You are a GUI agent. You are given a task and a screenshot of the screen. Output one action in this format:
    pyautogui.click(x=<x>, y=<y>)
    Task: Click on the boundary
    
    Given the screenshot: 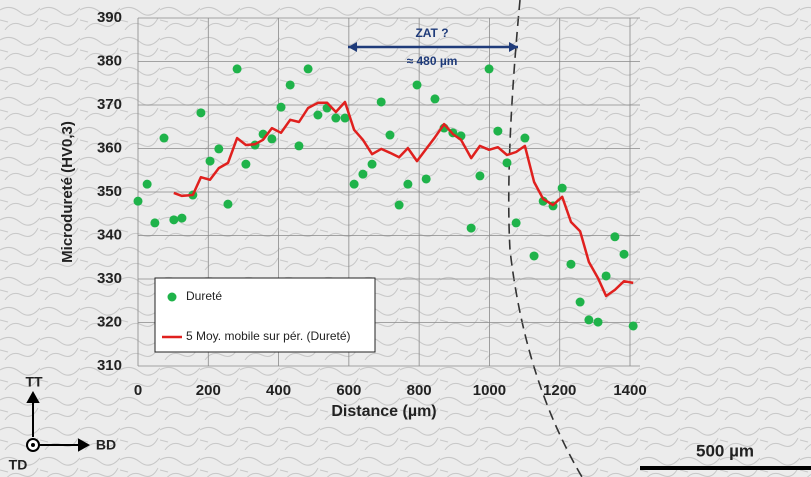 What is the action you would take?
    pyautogui.click(x=545, y=238)
    